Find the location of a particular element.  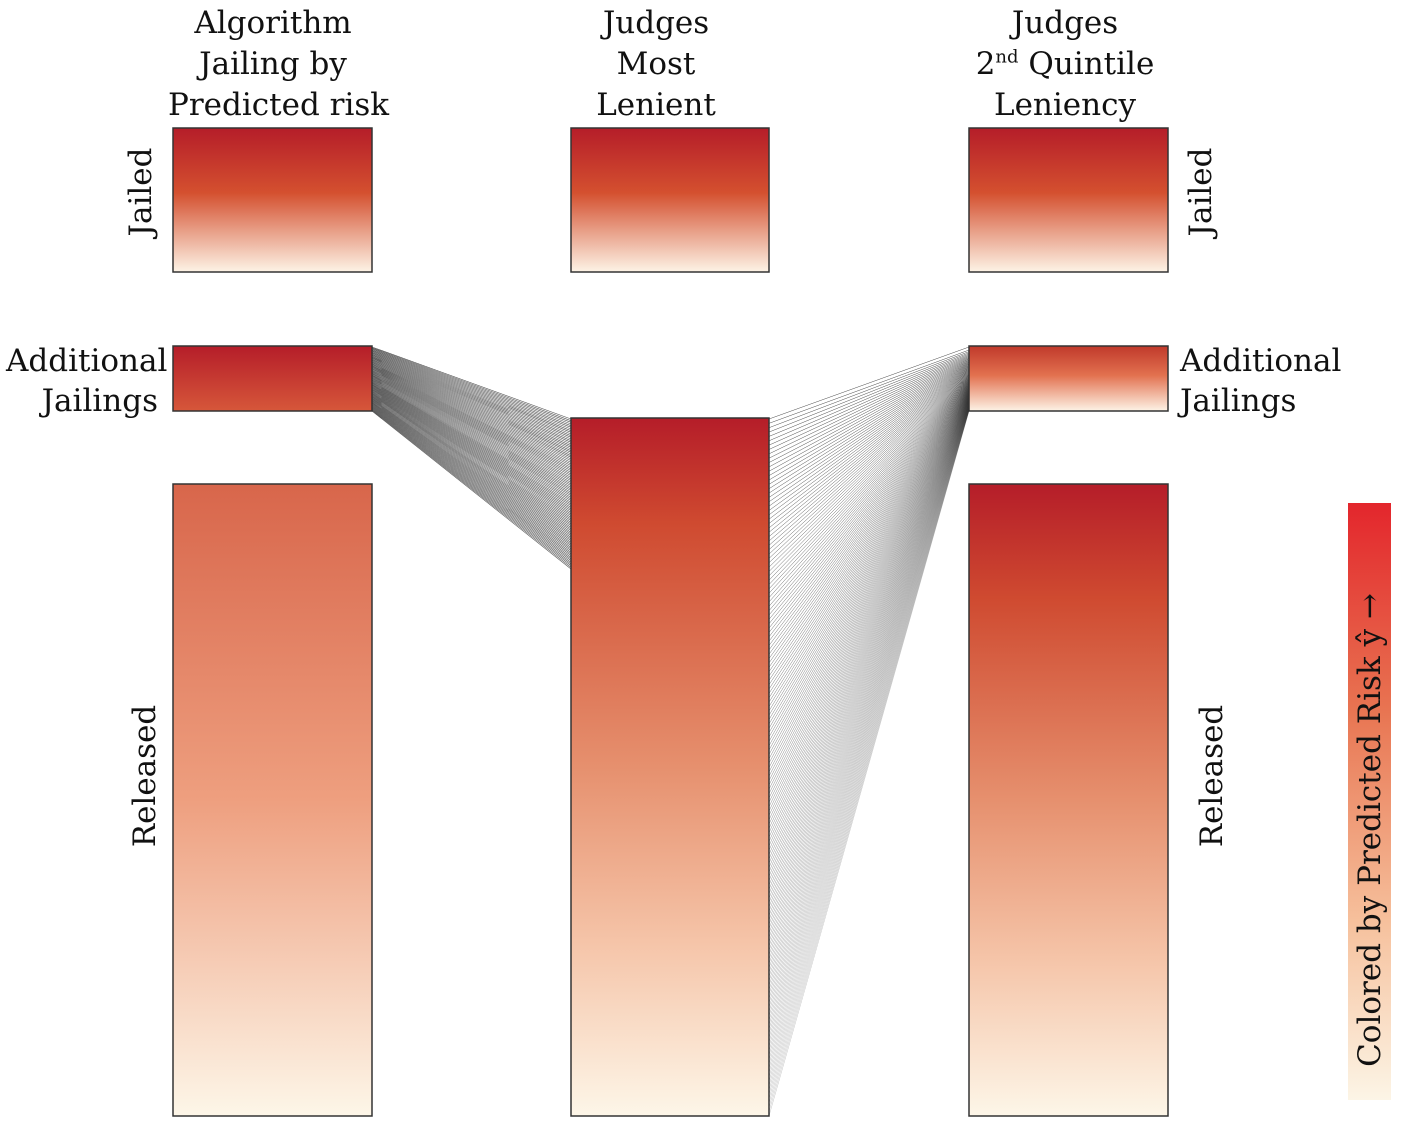

released-label-right: Released is located at coordinates (1212, 776).